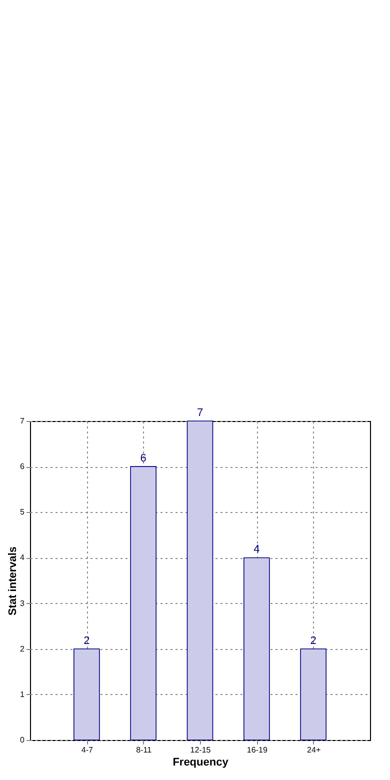 This screenshot has width=390, height=780. What do you see at coordinates (314, 750) in the screenshot?
I see `x-tick-label: 24+` at bounding box center [314, 750].